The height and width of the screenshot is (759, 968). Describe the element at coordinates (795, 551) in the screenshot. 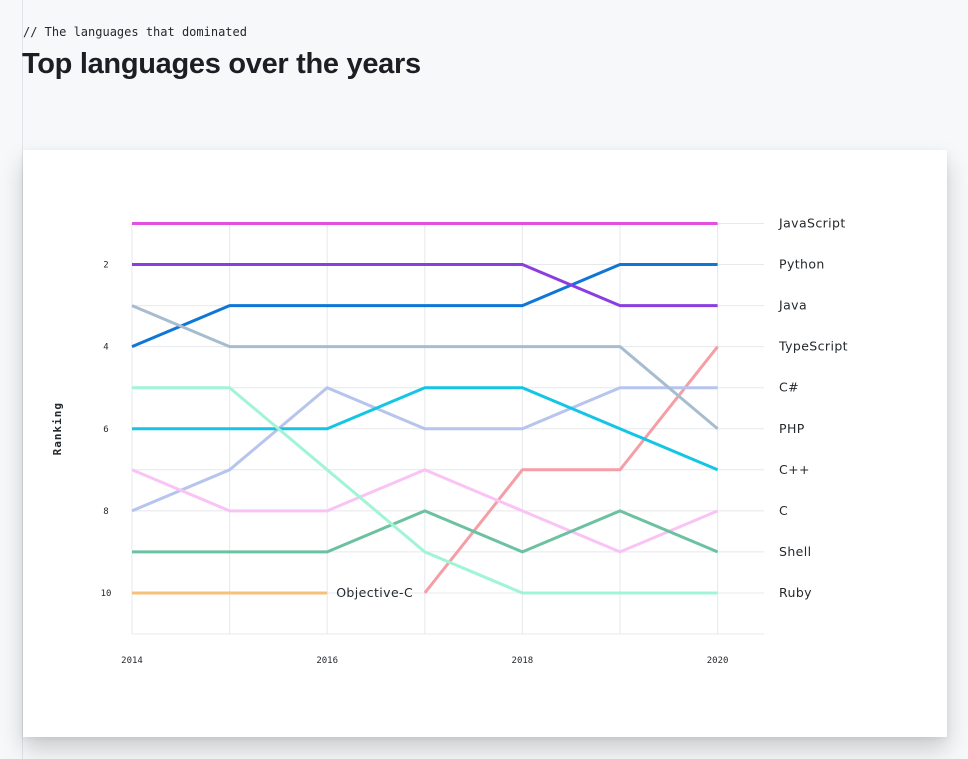

I see `series-label-shell: Shell` at that location.